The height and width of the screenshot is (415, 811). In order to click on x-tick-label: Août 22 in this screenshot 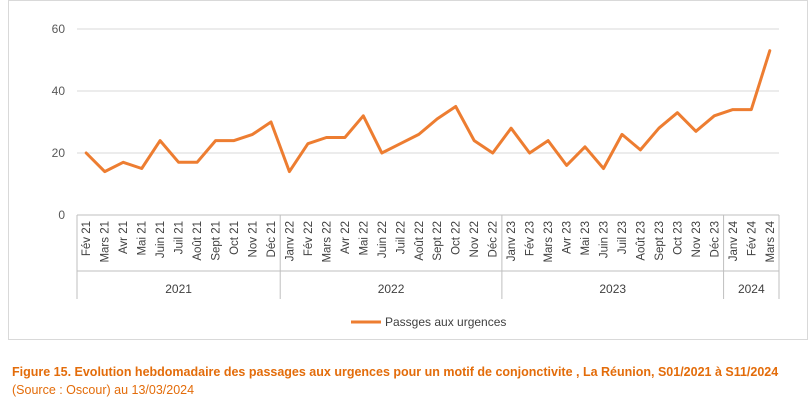, I will do `click(420, 241)`.